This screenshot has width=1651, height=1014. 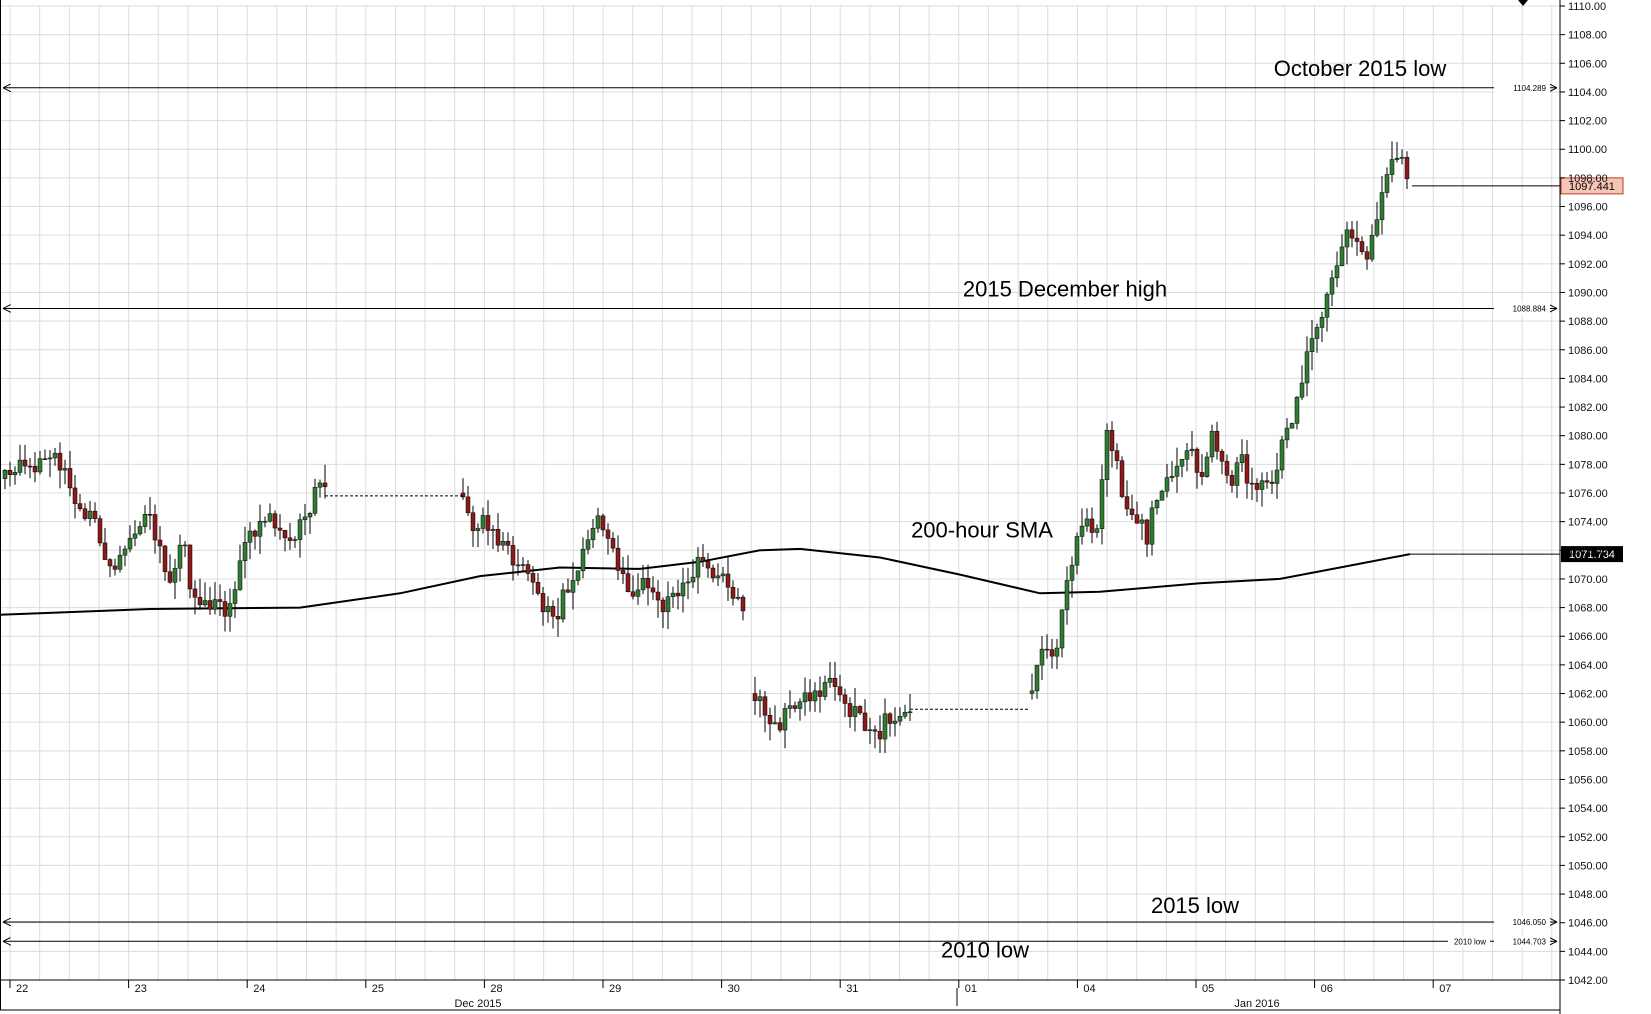 I want to click on level-value-label: 1044.703, so click(x=1530, y=941).